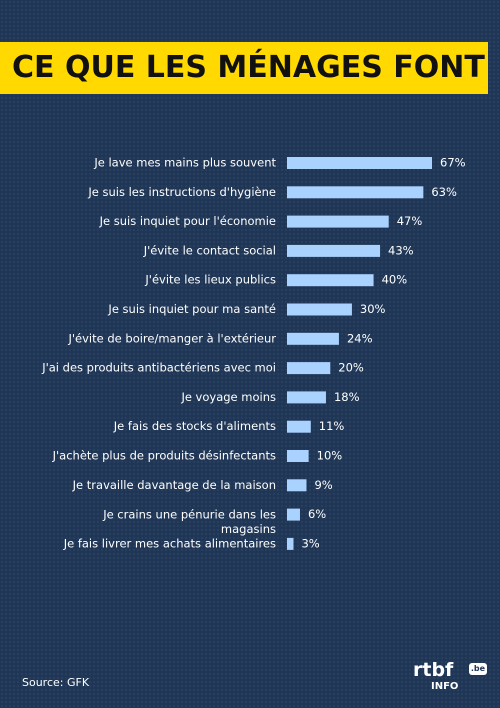  What do you see at coordinates (228, 397) in the screenshot?
I see `category-label: Je voyage moins` at bounding box center [228, 397].